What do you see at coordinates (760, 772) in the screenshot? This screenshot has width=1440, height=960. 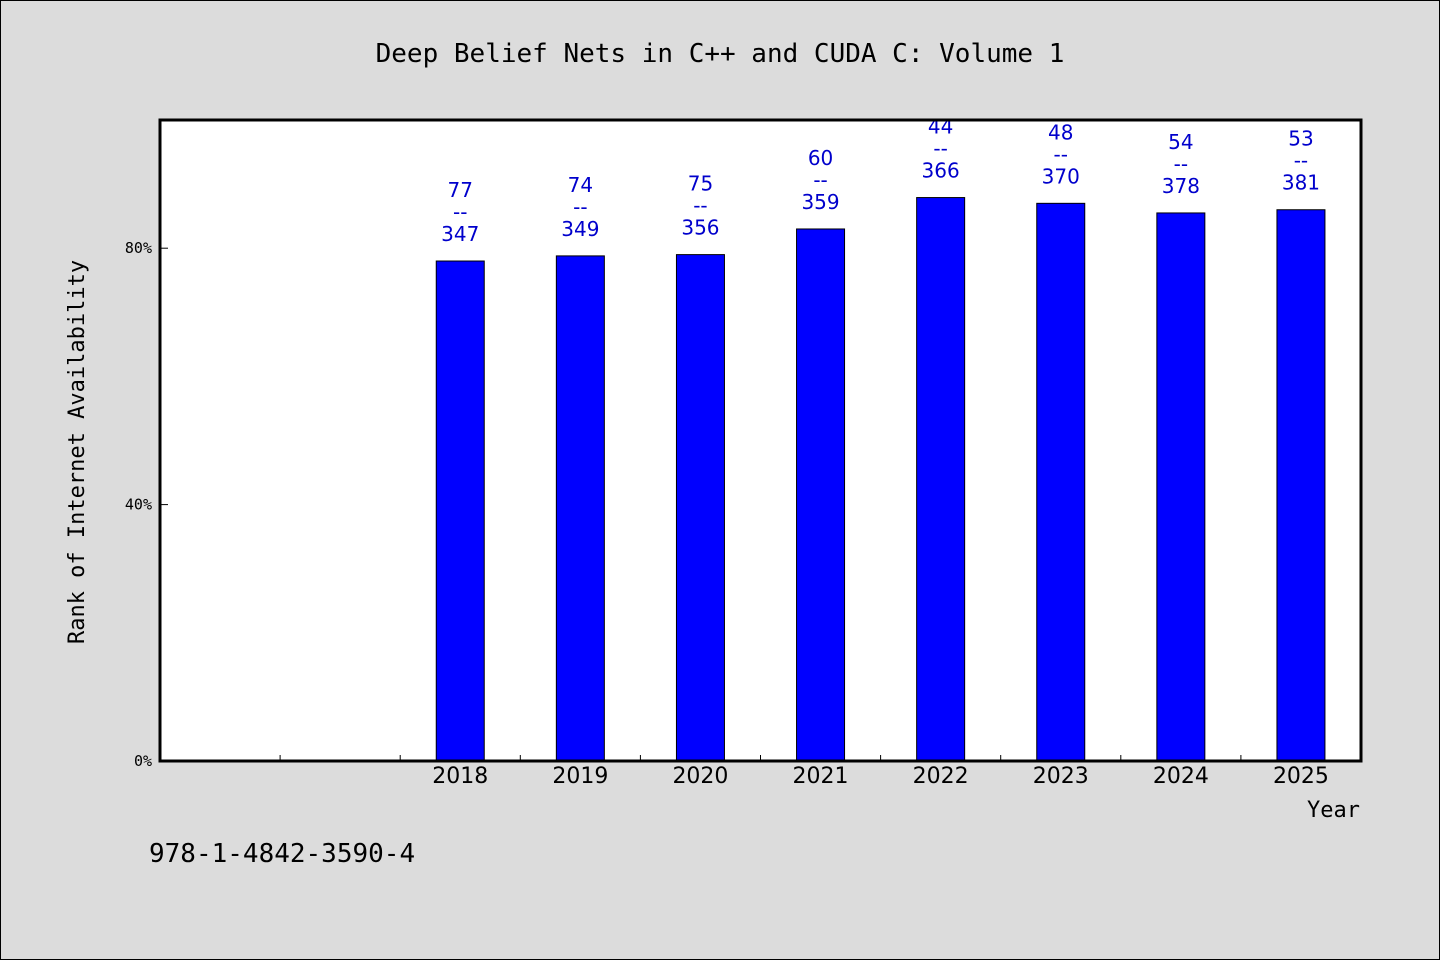 I see `x-axis: 2018 2019 2020 2021 2022 2023 2024 2025` at bounding box center [760, 772].